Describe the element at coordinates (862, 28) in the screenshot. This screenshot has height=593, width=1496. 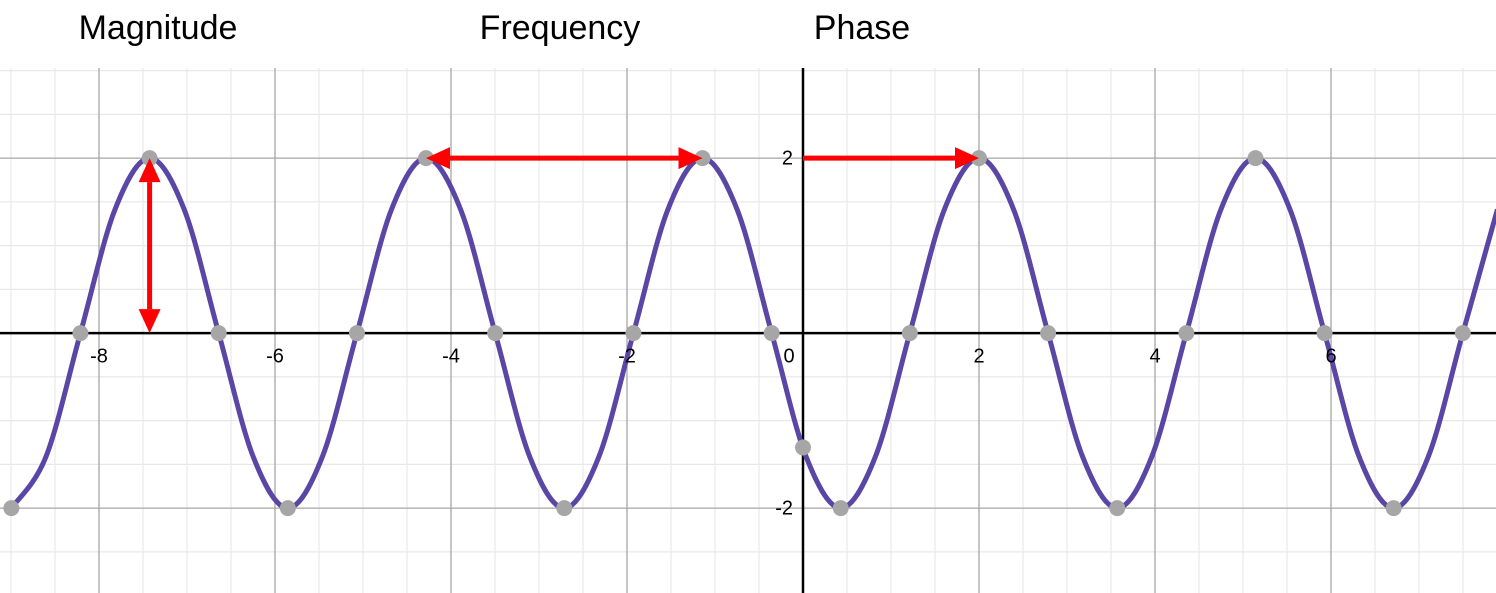
I see `annotation: Phase` at that location.